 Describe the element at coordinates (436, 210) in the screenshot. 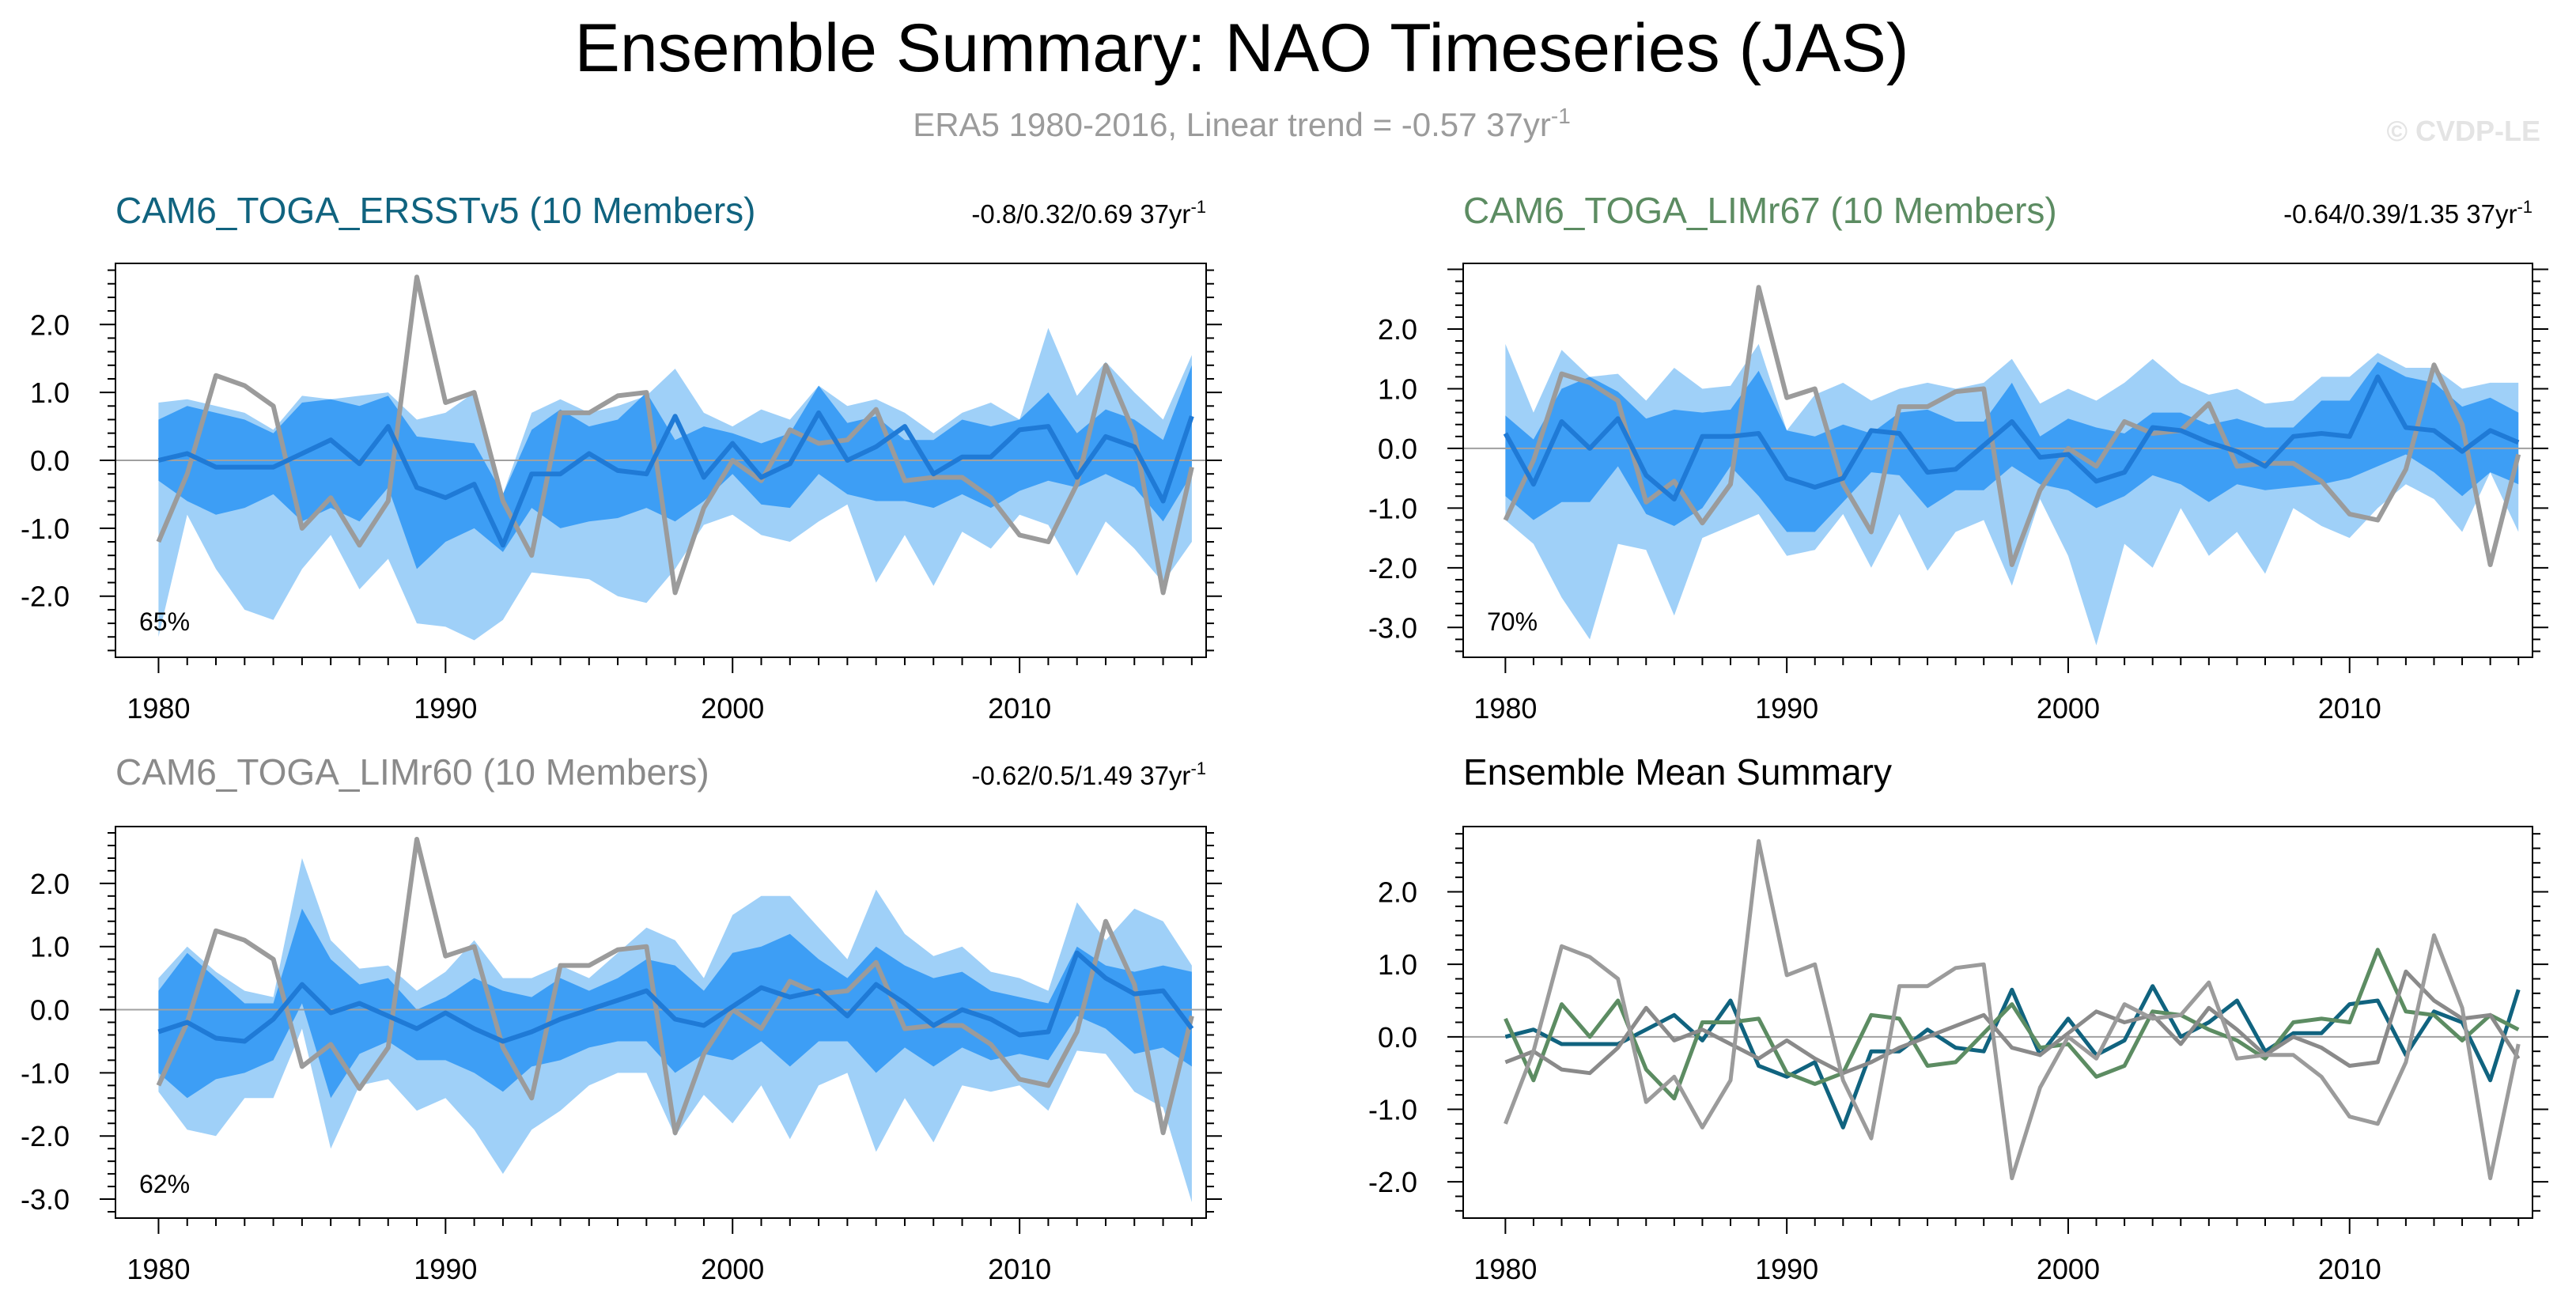

I see `panel-title: CAM6_TOGA_ERSSTv5 (10 Members)` at that location.